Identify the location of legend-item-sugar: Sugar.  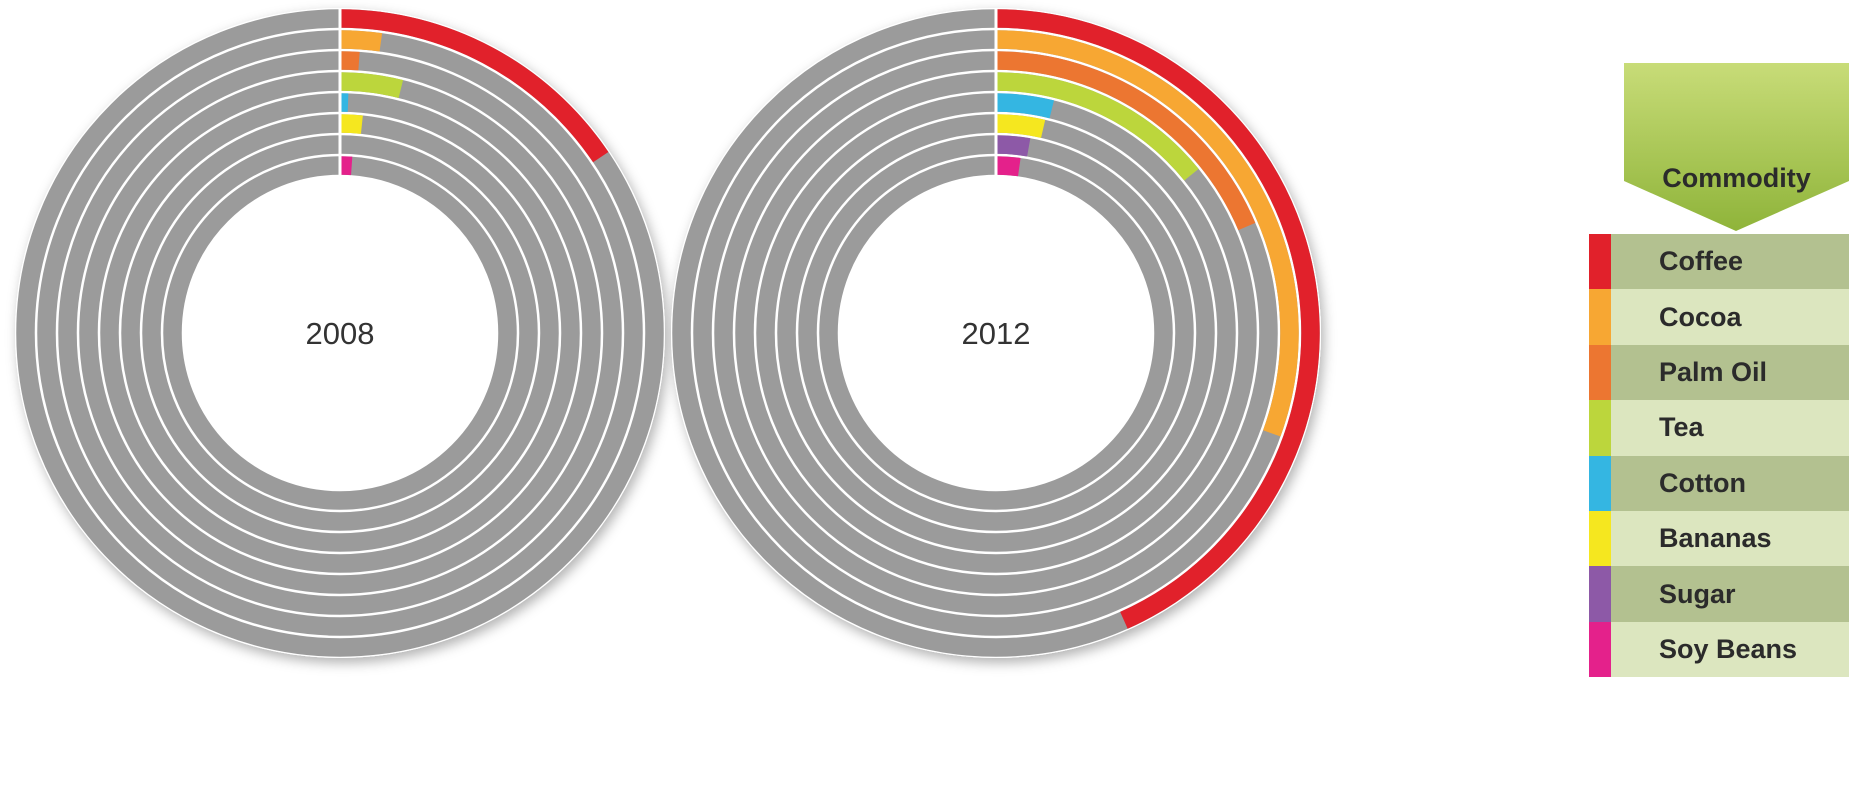
(1719, 594).